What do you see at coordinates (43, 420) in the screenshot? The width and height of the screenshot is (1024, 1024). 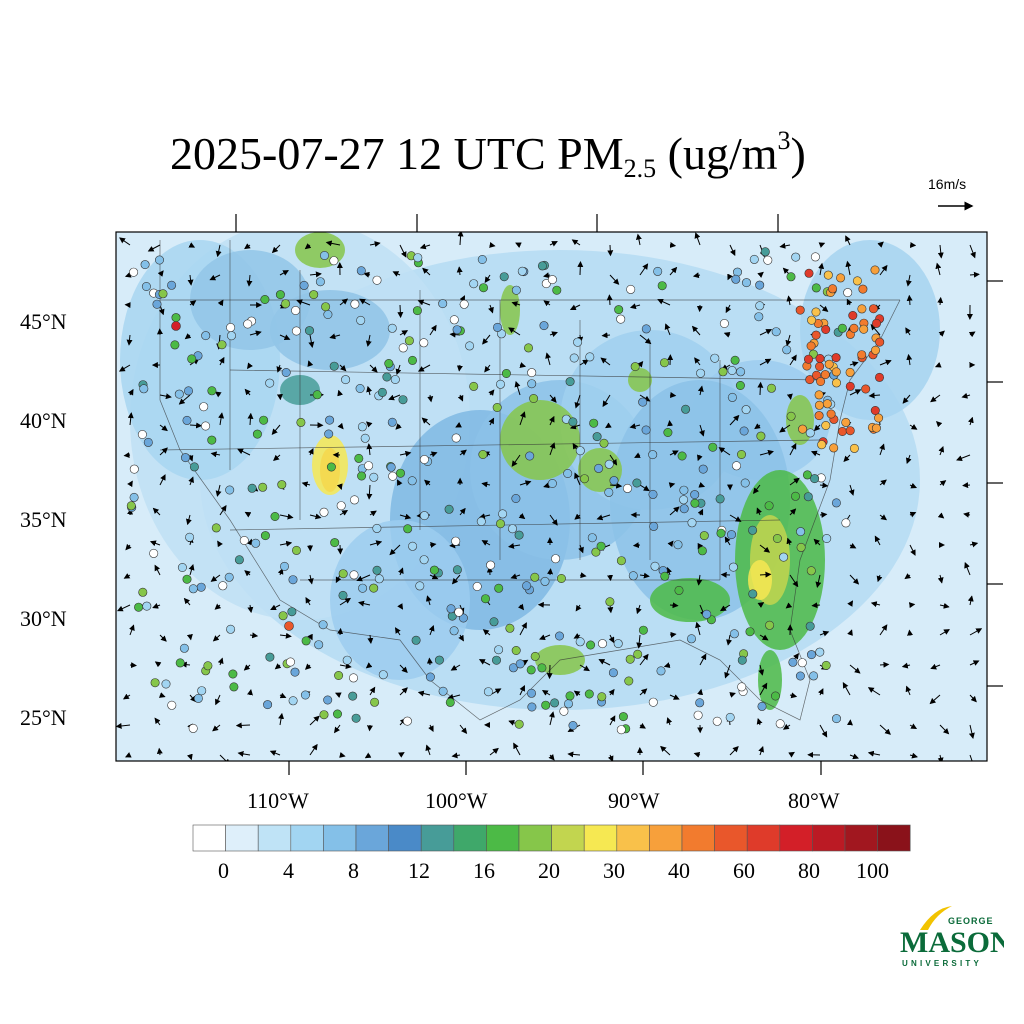 I see `lat-label-40: 40°N` at bounding box center [43, 420].